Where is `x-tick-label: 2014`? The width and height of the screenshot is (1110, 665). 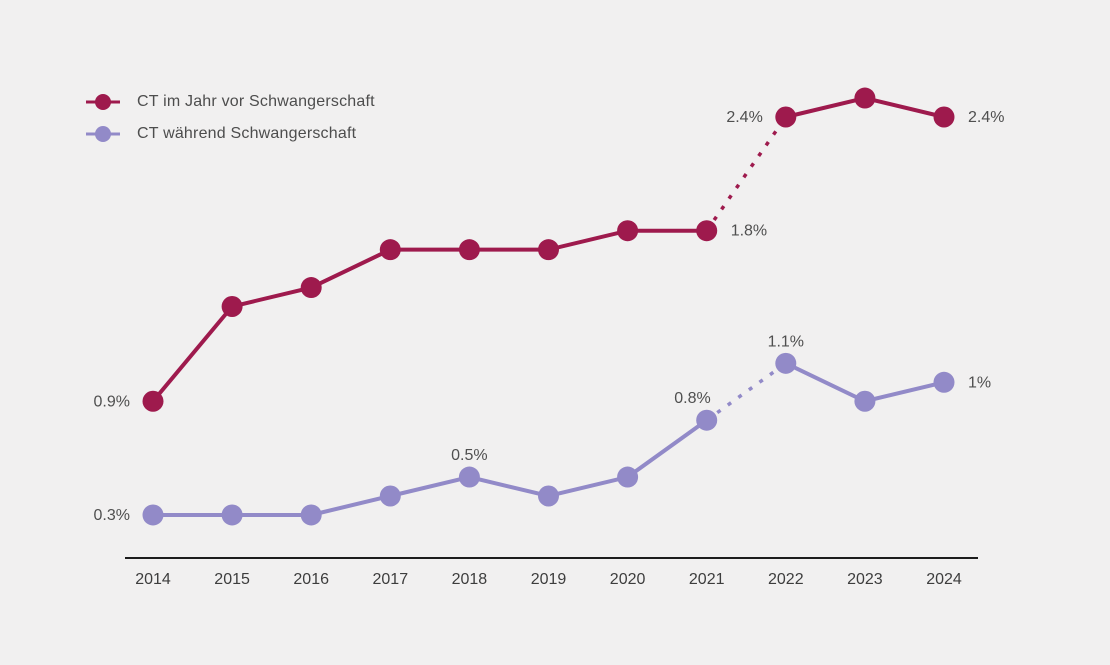
x-tick-label: 2014 is located at coordinates (153, 579).